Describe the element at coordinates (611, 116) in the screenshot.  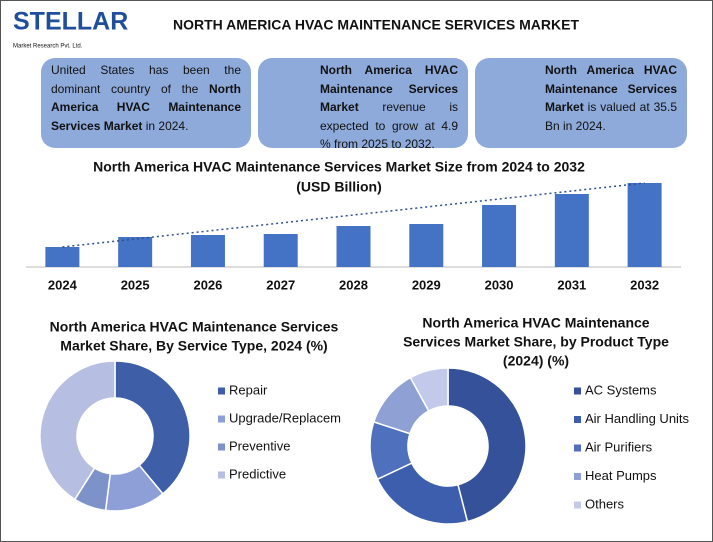
I see `info-text: is valued at 35.5 Bn in 2024.` at that location.